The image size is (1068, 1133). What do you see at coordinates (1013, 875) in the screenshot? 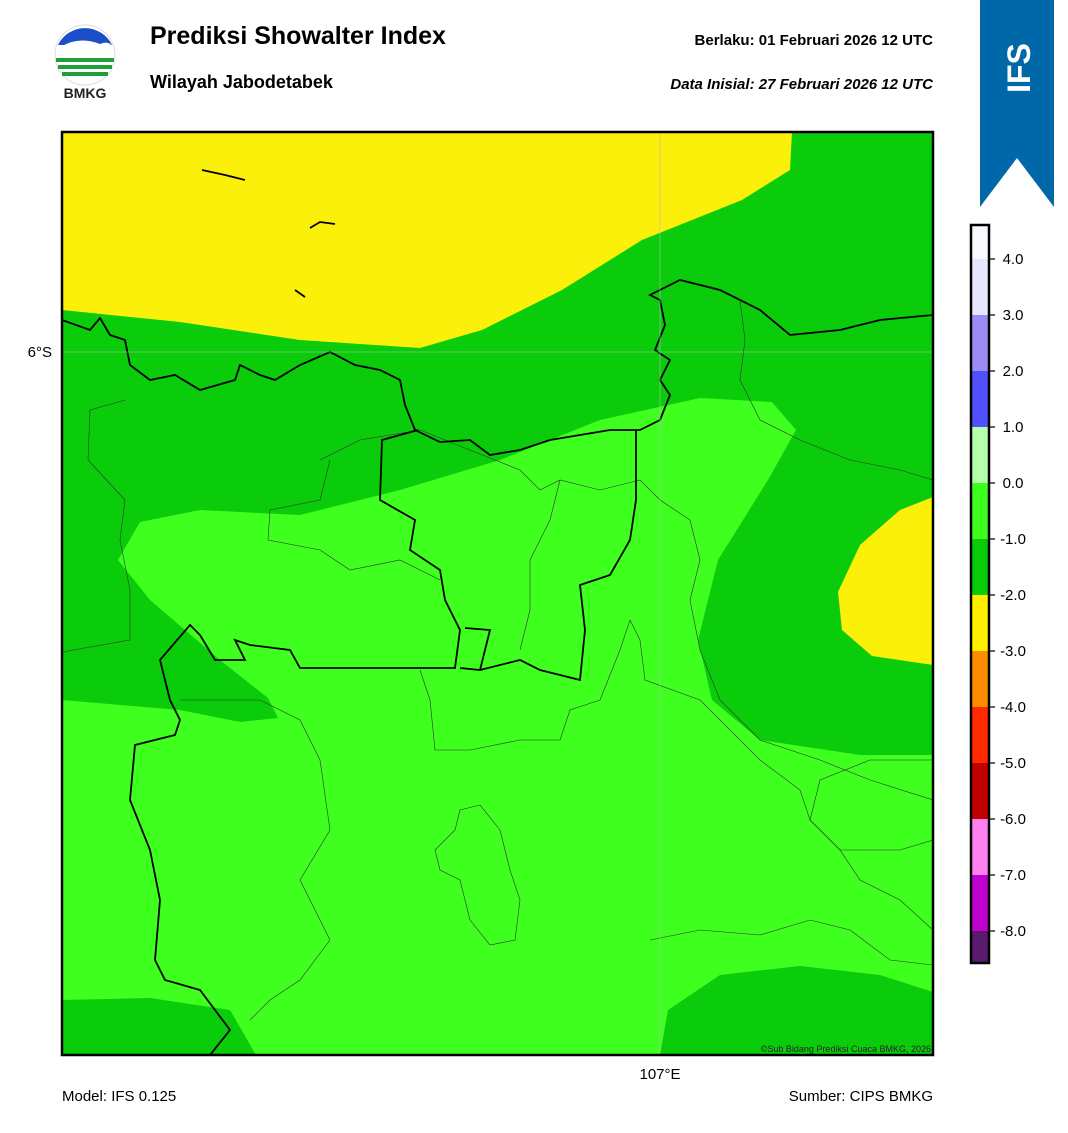
I see `colorbar-tick-label: -7.0` at bounding box center [1013, 875].